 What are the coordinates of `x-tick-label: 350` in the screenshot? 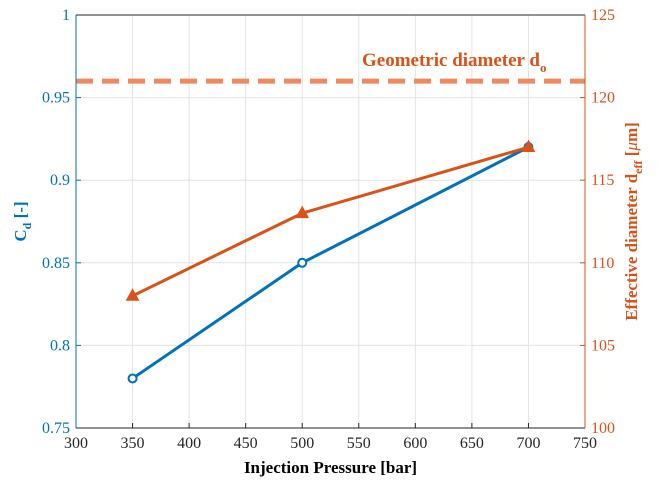 It's located at (133, 443).